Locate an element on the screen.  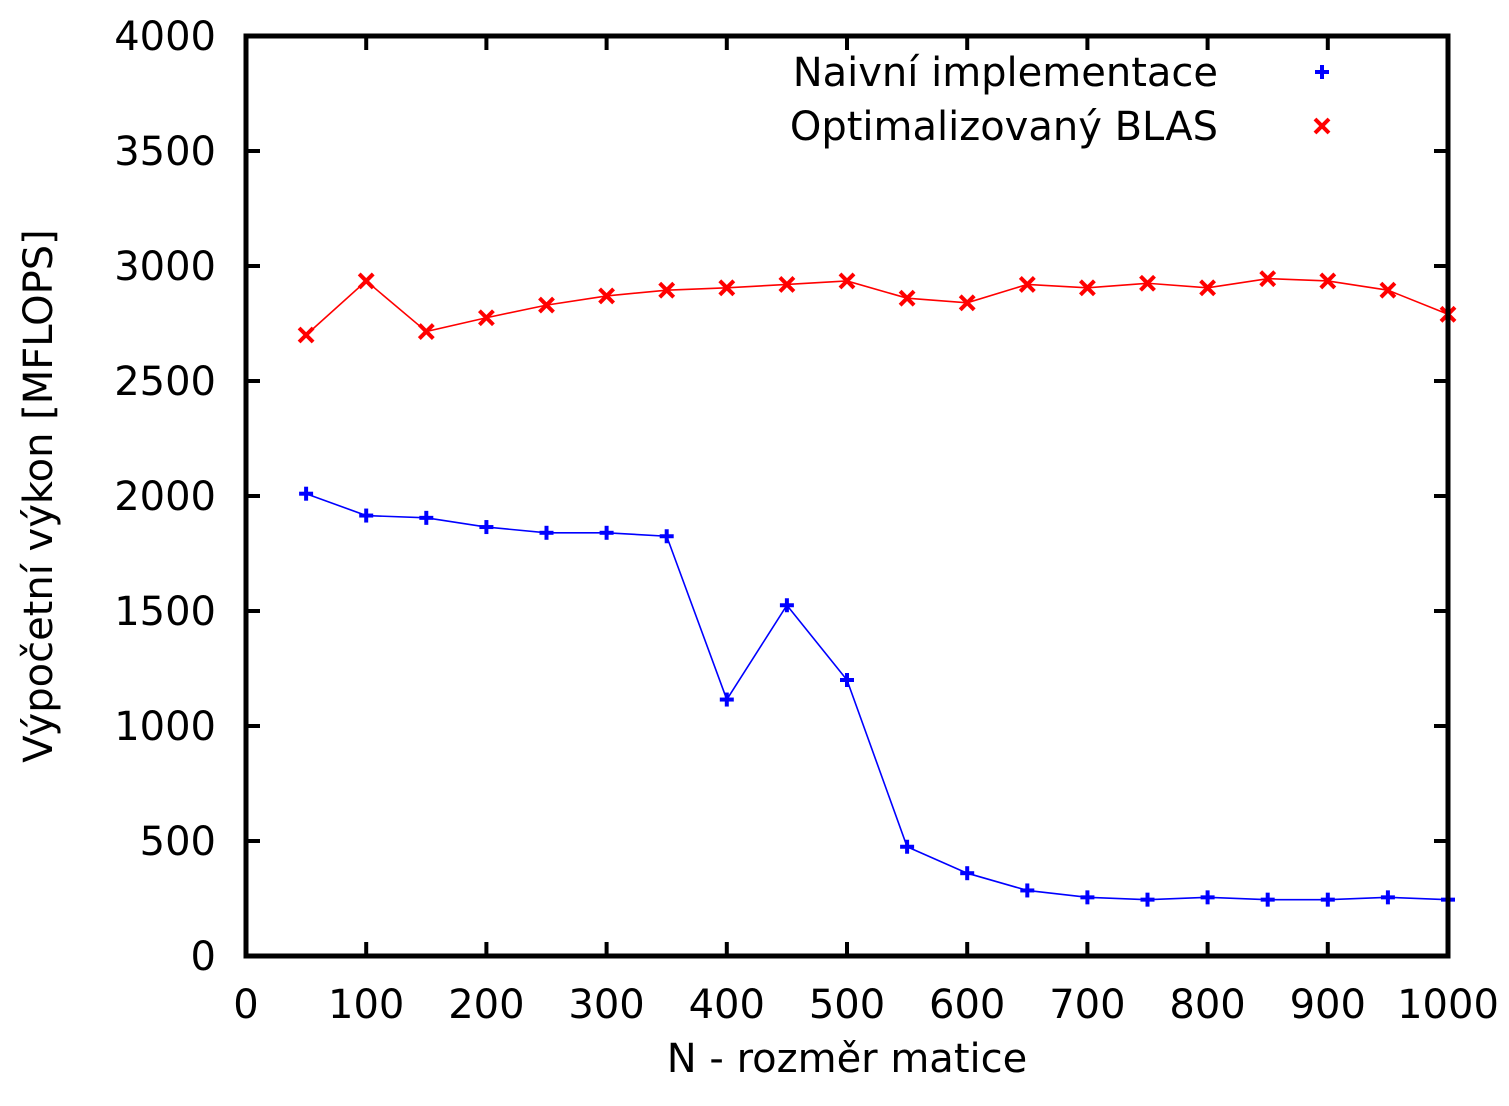
x-tick-label: 500 is located at coordinates (847, 1005).